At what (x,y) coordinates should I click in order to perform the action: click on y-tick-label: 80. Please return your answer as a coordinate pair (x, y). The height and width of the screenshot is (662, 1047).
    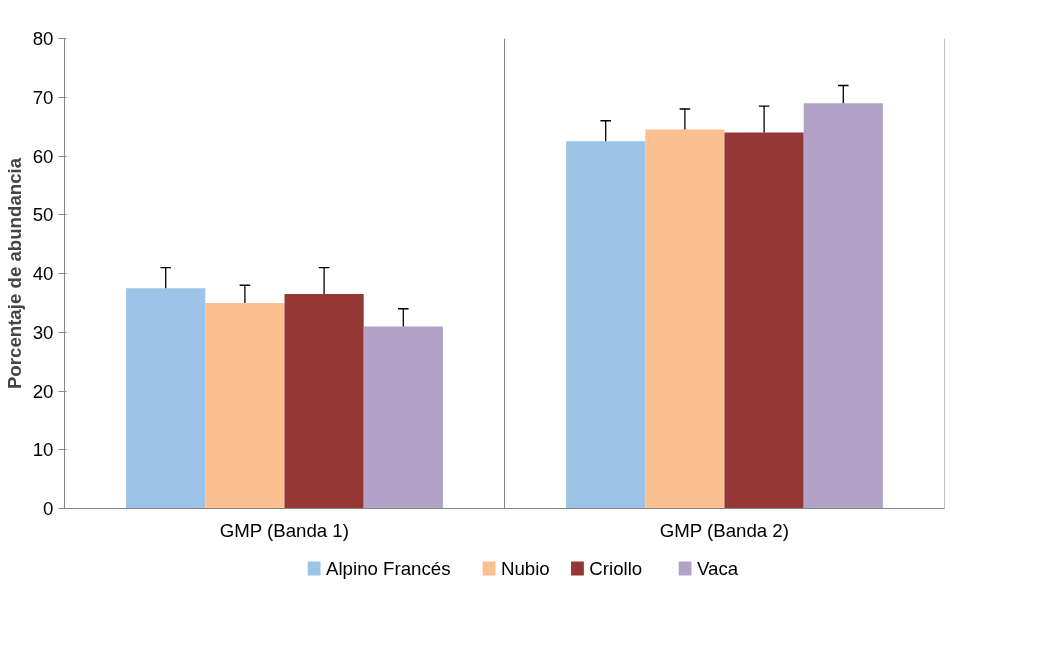
    Looking at the image, I should click on (43, 38).